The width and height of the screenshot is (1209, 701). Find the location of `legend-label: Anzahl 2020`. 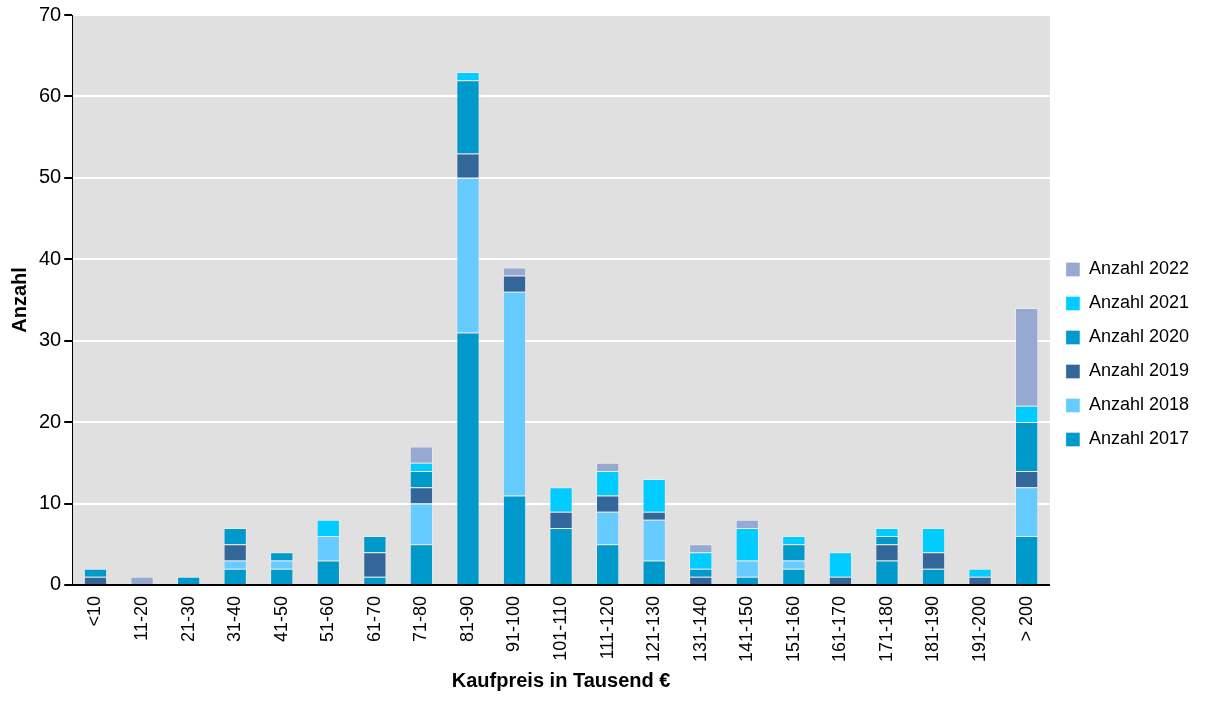

legend-label: Anzahl 2020 is located at coordinates (1139, 336).